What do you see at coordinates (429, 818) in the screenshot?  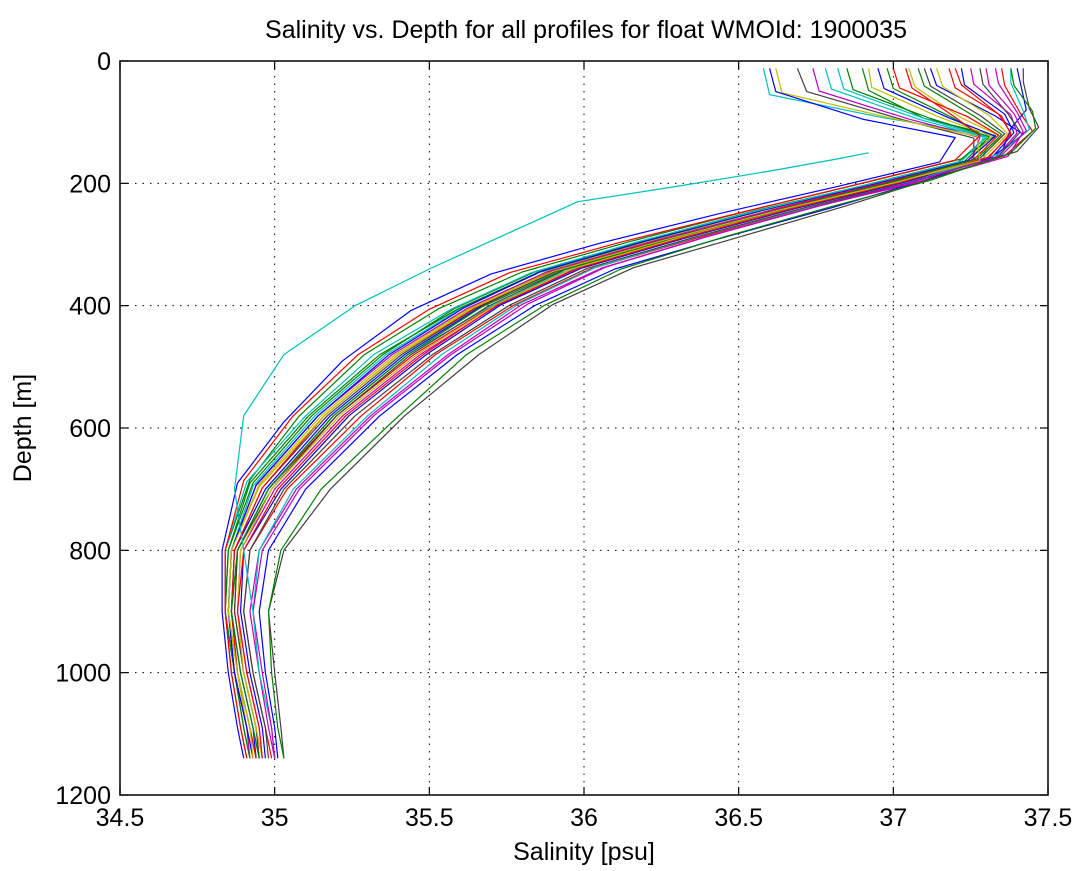 I see `x-tick-label: 35.5` at bounding box center [429, 818].